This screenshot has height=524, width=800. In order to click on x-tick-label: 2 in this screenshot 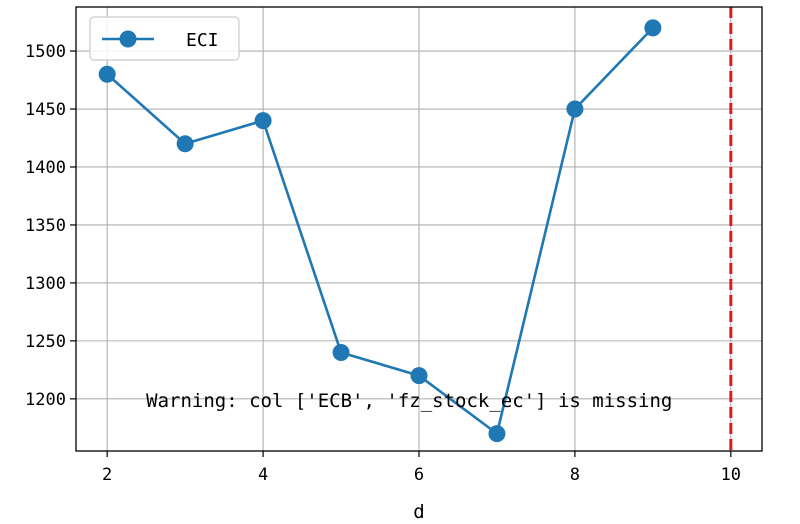, I will do `click(107, 475)`.